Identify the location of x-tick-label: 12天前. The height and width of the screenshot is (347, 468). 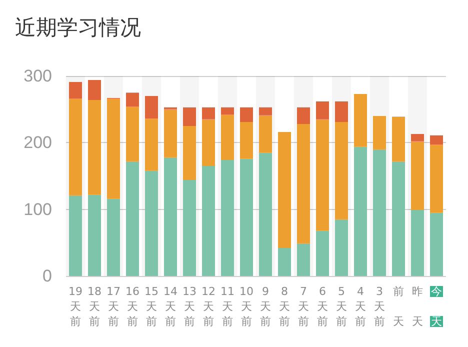
(209, 306).